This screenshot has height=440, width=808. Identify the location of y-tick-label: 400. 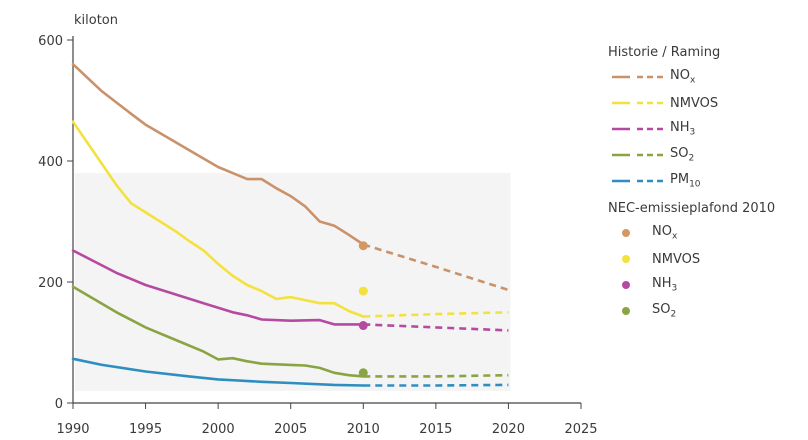
(50, 162).